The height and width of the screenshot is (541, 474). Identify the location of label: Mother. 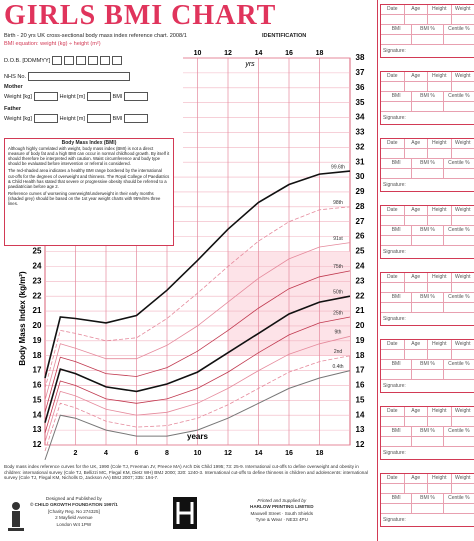
(13, 87).